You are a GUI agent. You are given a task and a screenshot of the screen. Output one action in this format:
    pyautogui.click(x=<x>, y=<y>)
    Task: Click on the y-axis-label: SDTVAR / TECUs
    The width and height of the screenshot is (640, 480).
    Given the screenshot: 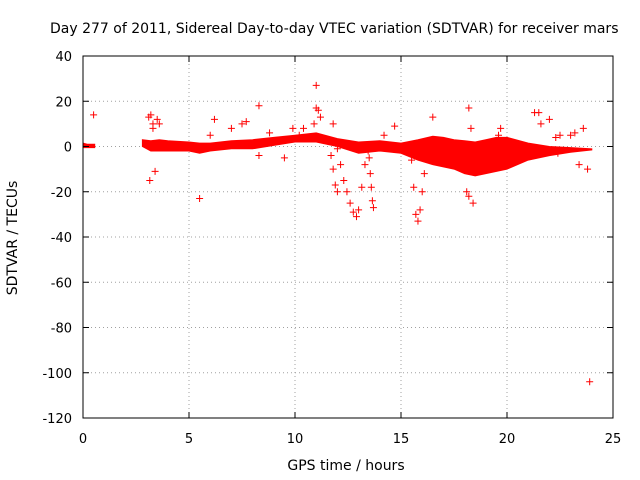 What is the action you would take?
    pyautogui.click(x=13, y=238)
    